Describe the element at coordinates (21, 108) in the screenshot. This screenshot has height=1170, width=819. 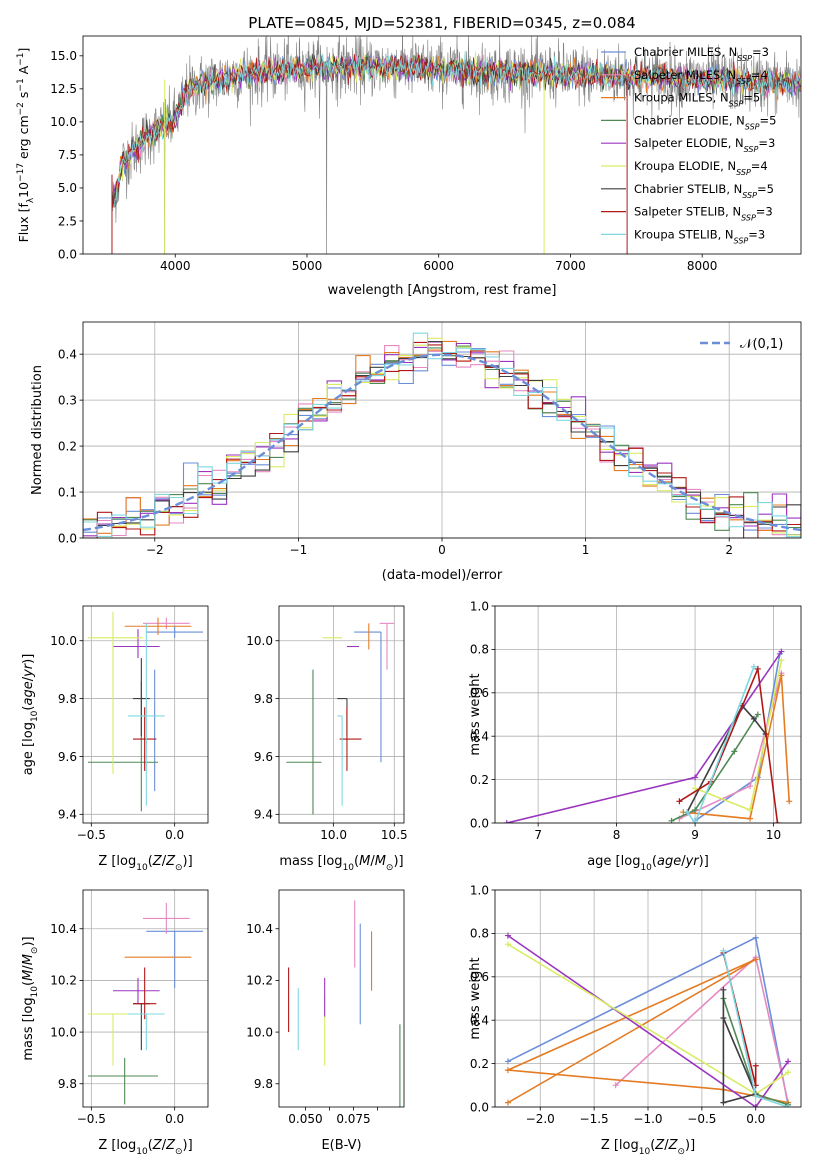
I see `label-part: −2` at that location.